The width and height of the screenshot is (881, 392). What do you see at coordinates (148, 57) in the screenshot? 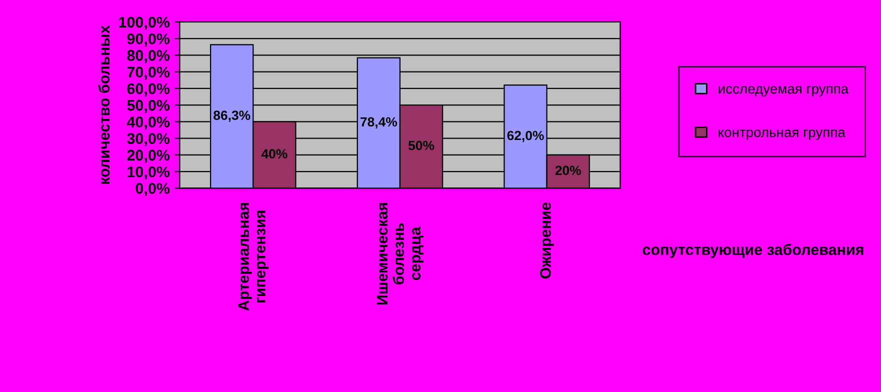
I see `y-tick-label: 80,0%` at bounding box center [148, 57].